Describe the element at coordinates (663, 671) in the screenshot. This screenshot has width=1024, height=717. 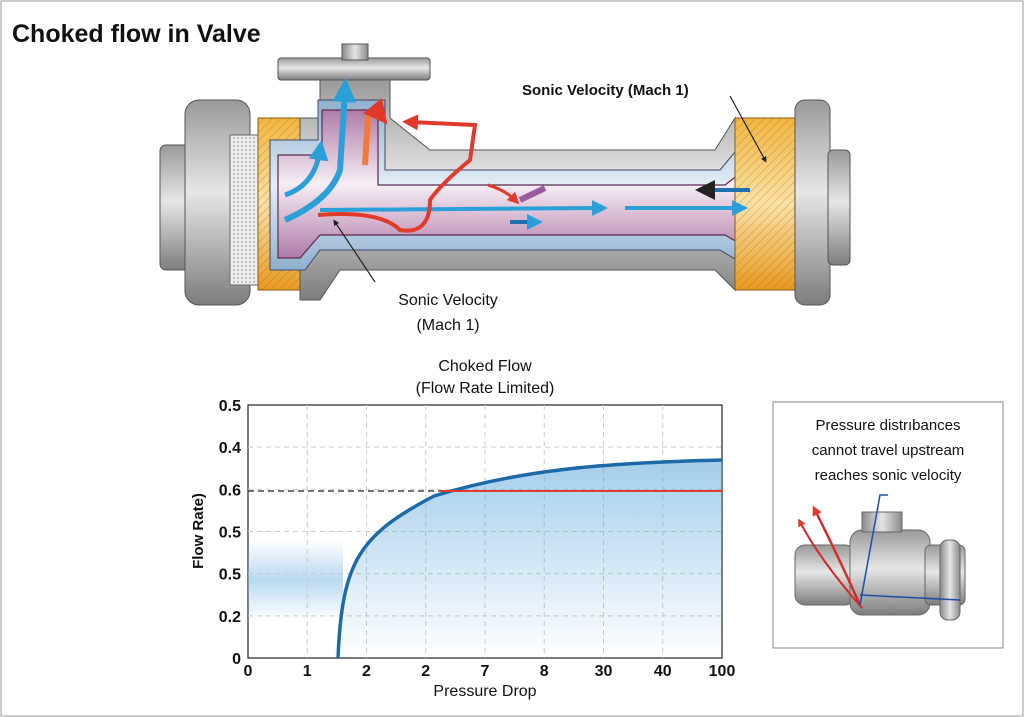
I see `x-tick-label: 40` at that location.